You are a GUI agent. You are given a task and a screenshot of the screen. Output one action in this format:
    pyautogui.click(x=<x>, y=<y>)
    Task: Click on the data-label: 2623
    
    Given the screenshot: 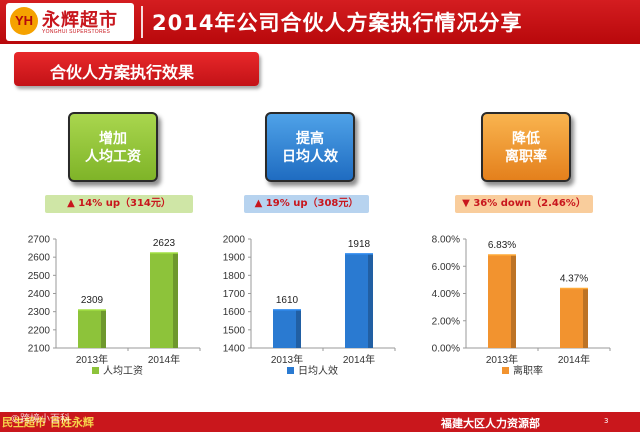 What is the action you would take?
    pyautogui.click(x=164, y=243)
    